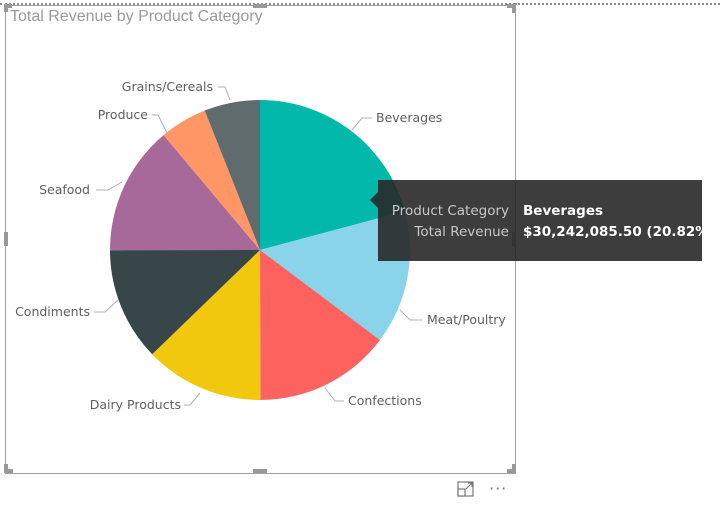 The height and width of the screenshot is (511, 720). What do you see at coordinates (52, 311) in the screenshot?
I see `data-label: Condiments` at bounding box center [52, 311].